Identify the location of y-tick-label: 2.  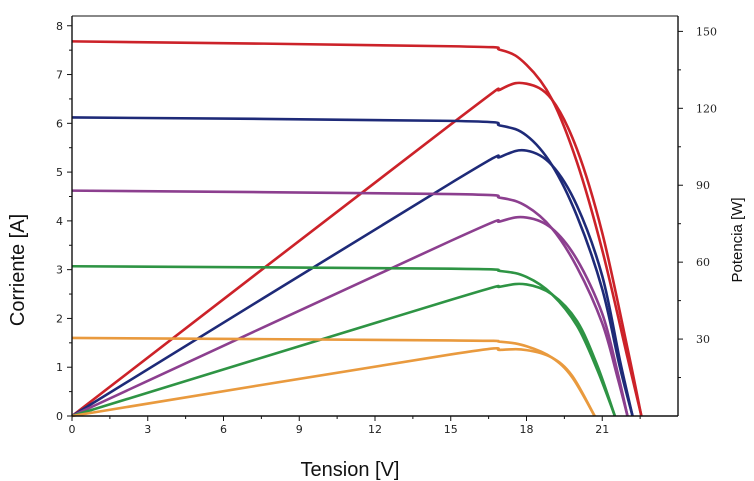
(59, 318).